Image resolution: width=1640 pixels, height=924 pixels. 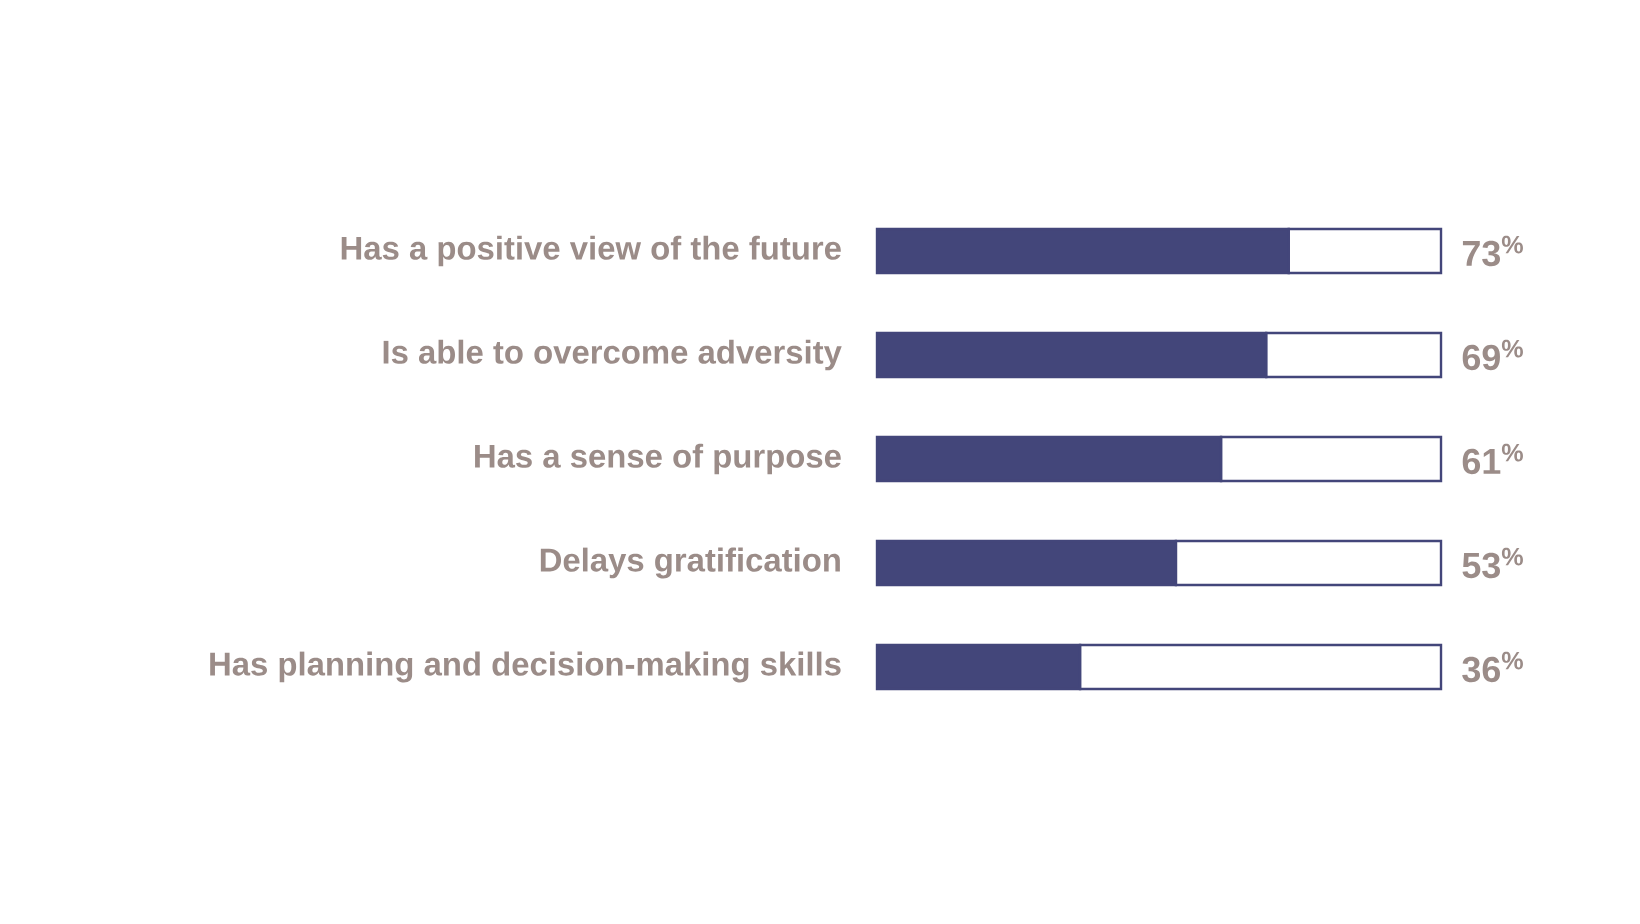 What do you see at coordinates (658, 459) in the screenshot?
I see `y-tick-label: Has a sense of purpose` at bounding box center [658, 459].